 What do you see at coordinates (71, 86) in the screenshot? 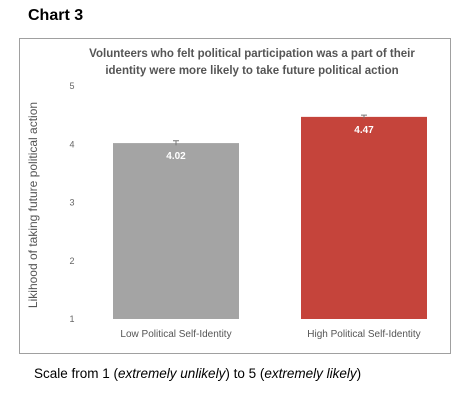
I see `y-tick-label: 5` at bounding box center [71, 86].